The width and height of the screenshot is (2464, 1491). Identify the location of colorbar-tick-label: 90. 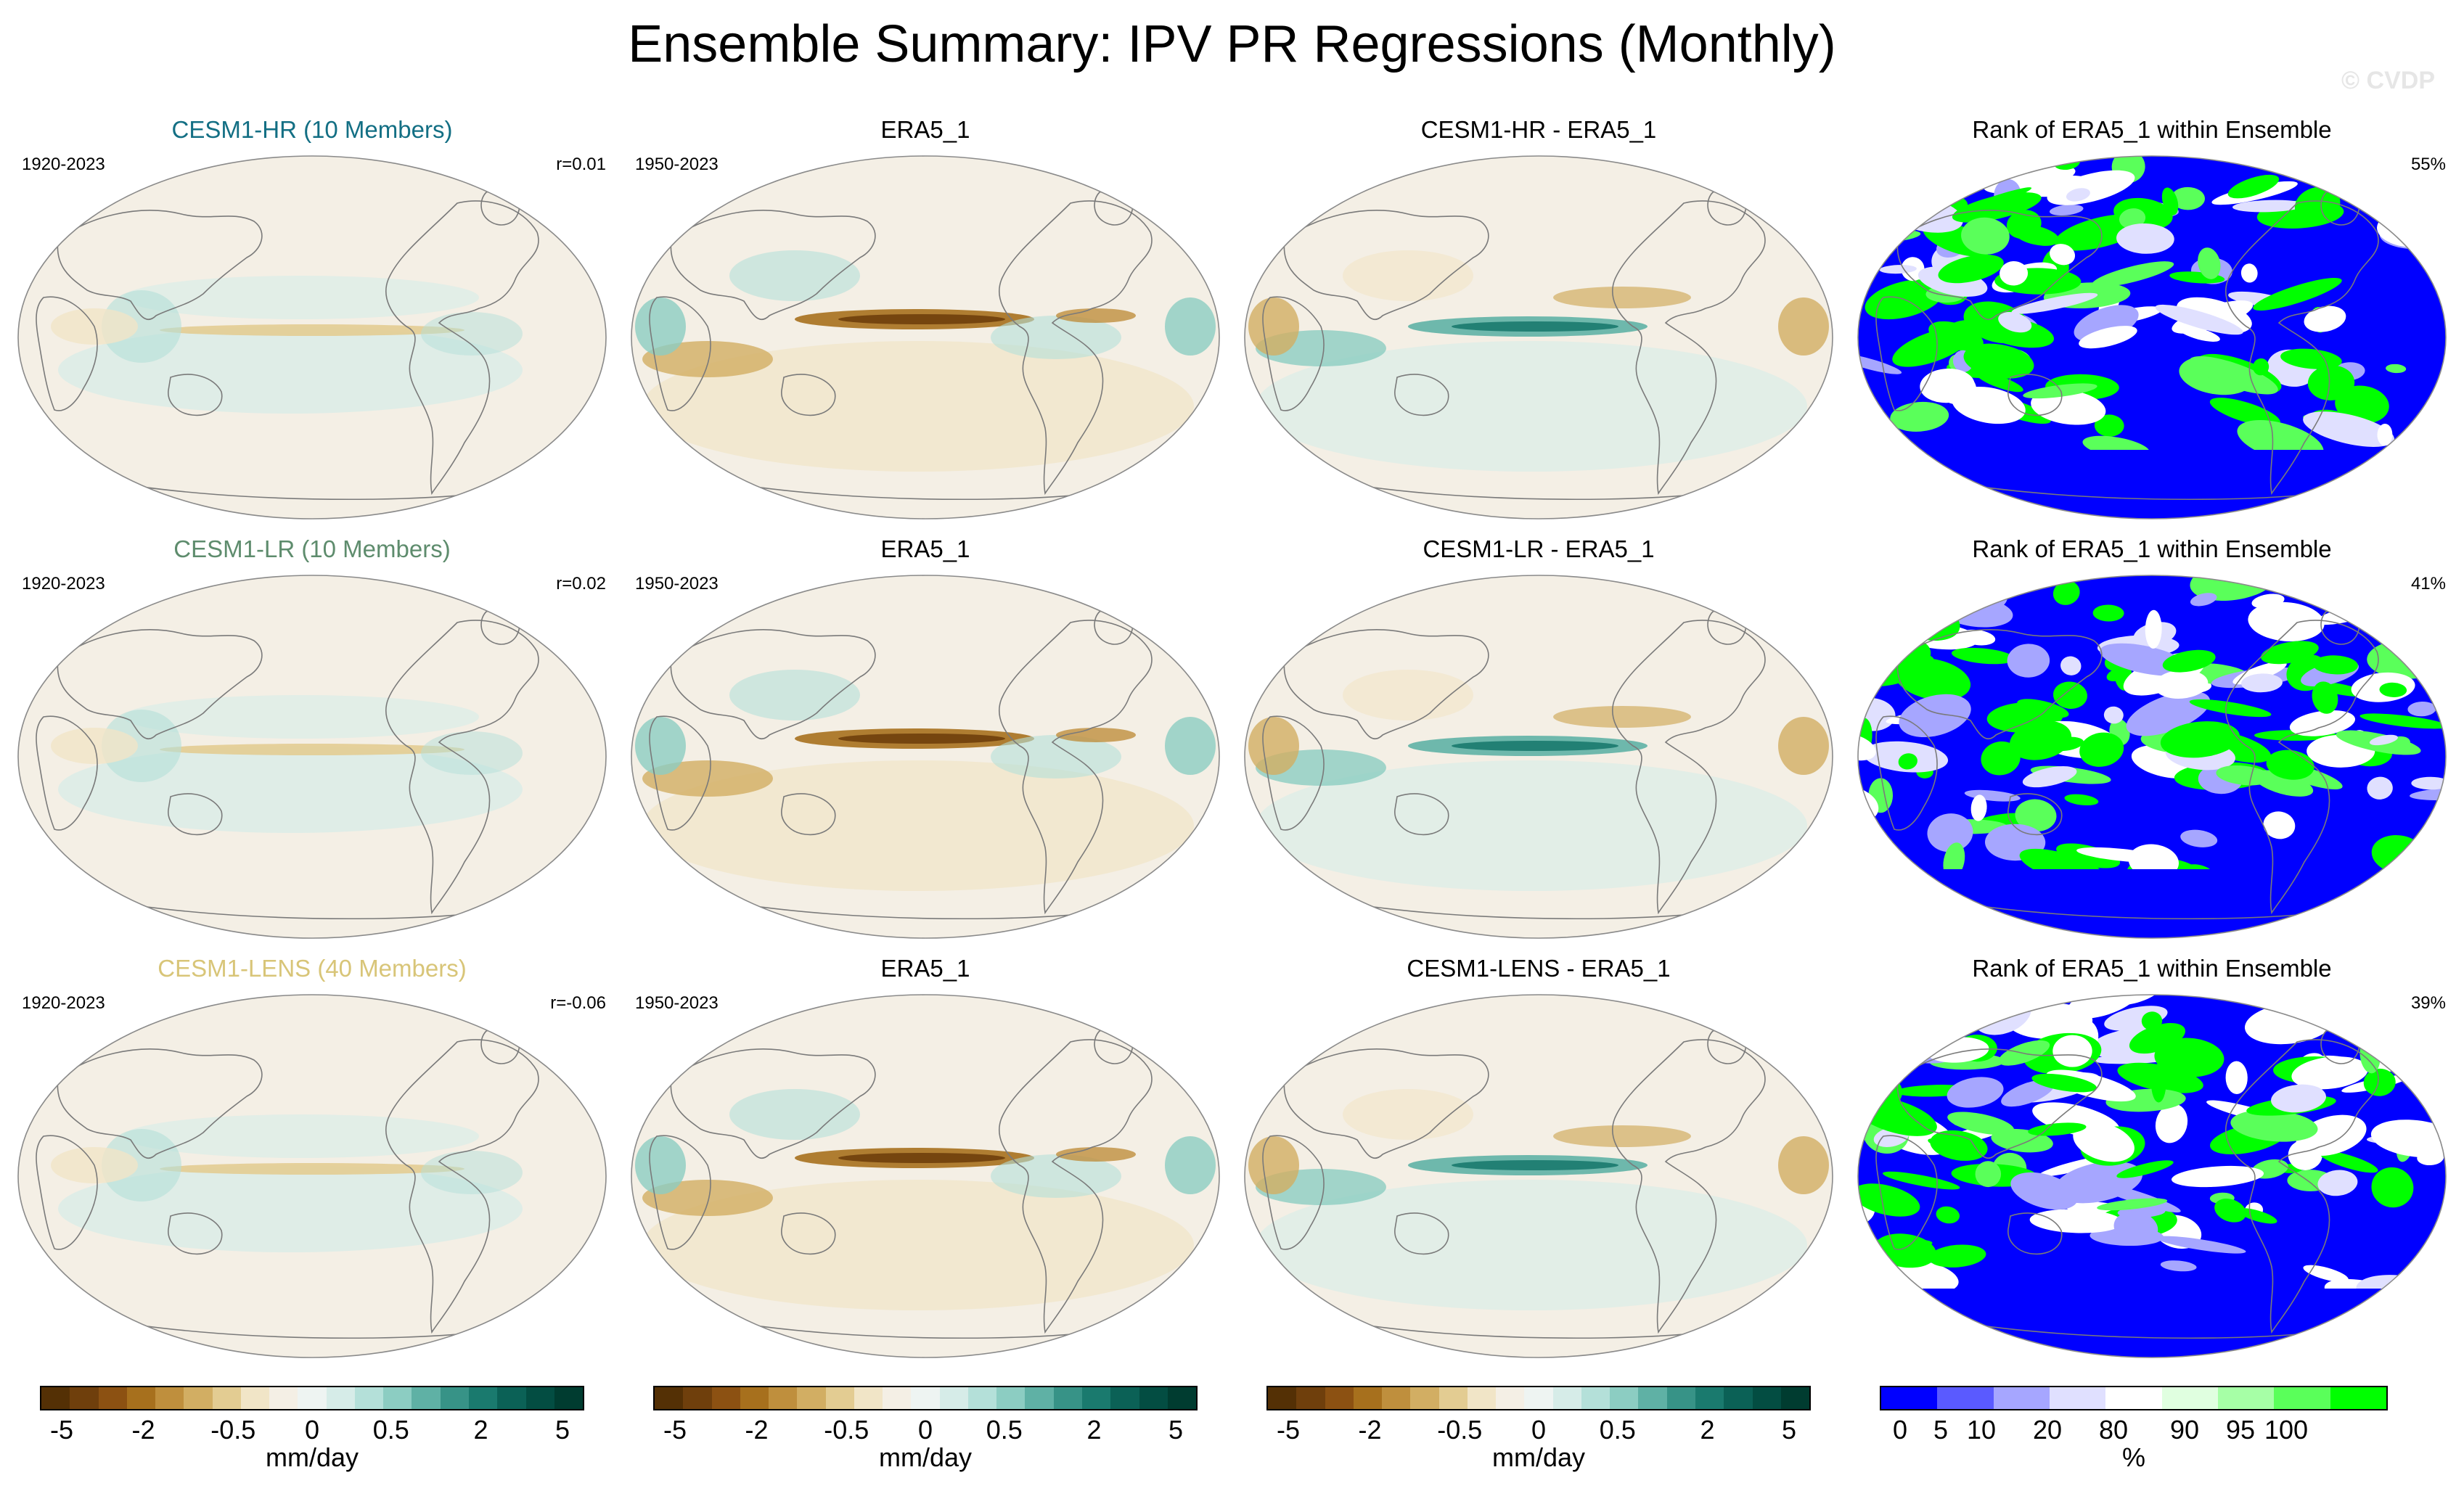
(2184, 1430).